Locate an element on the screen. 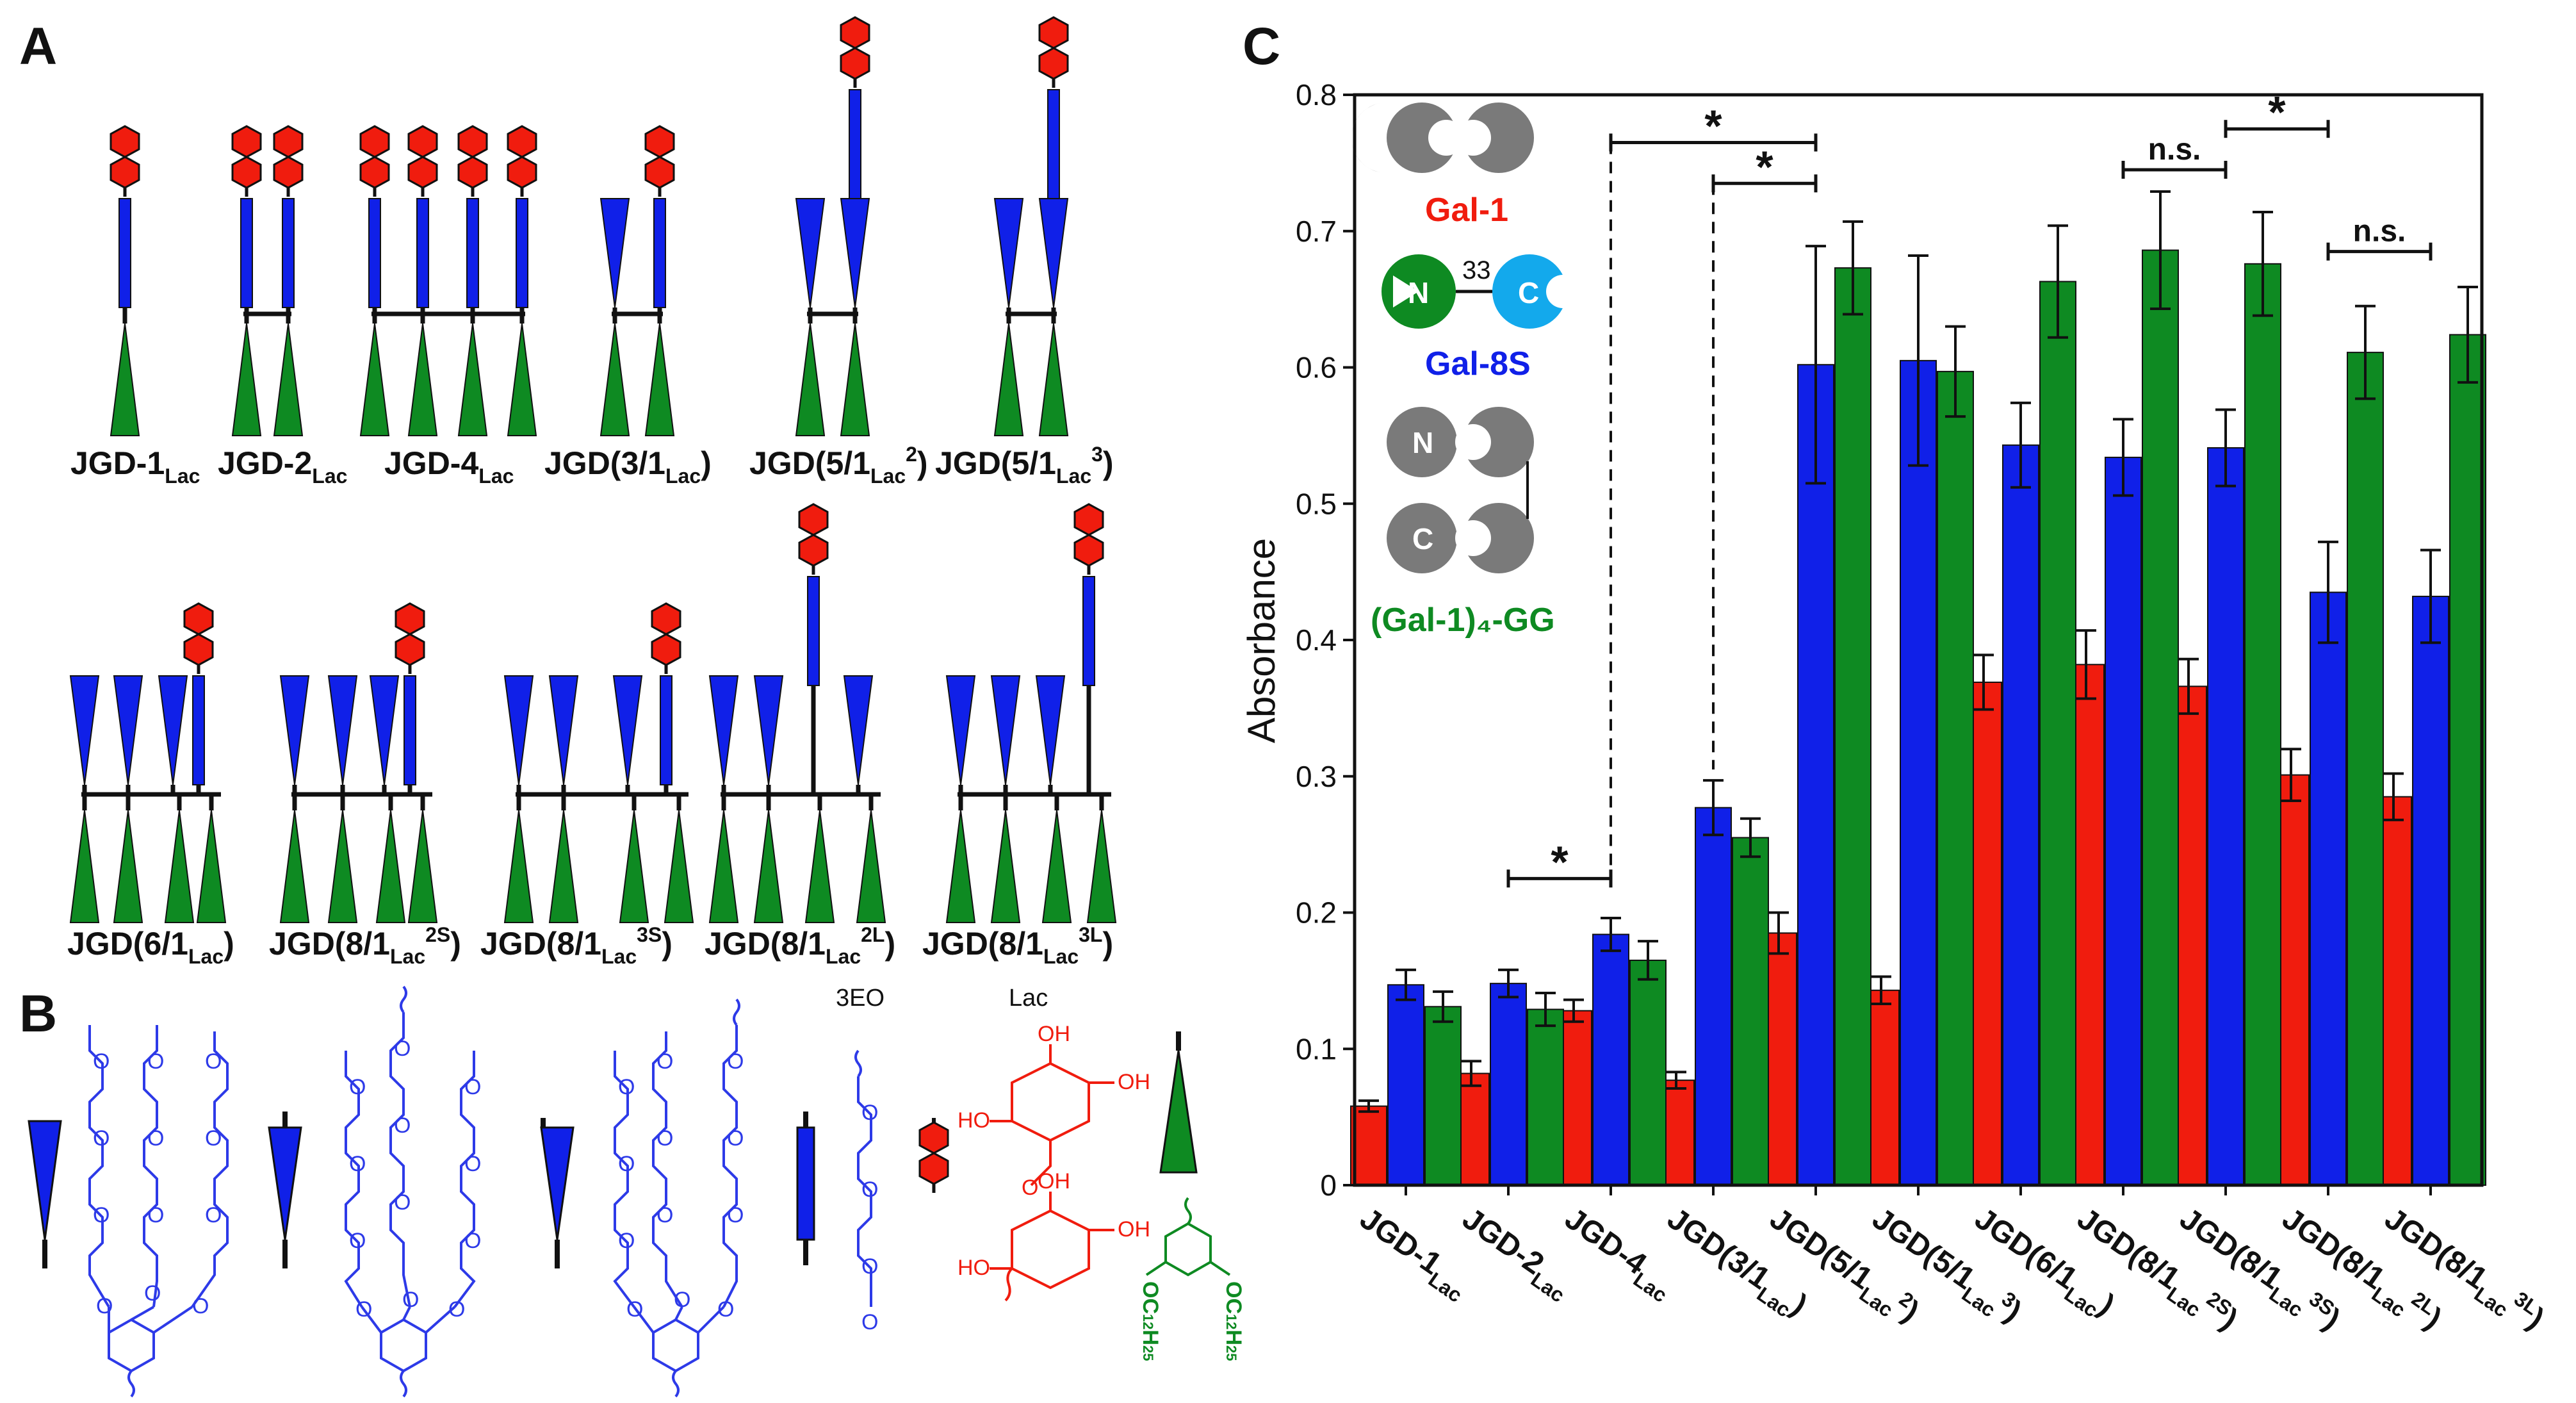  y-tick-label: 0.5 is located at coordinates (1316, 503).